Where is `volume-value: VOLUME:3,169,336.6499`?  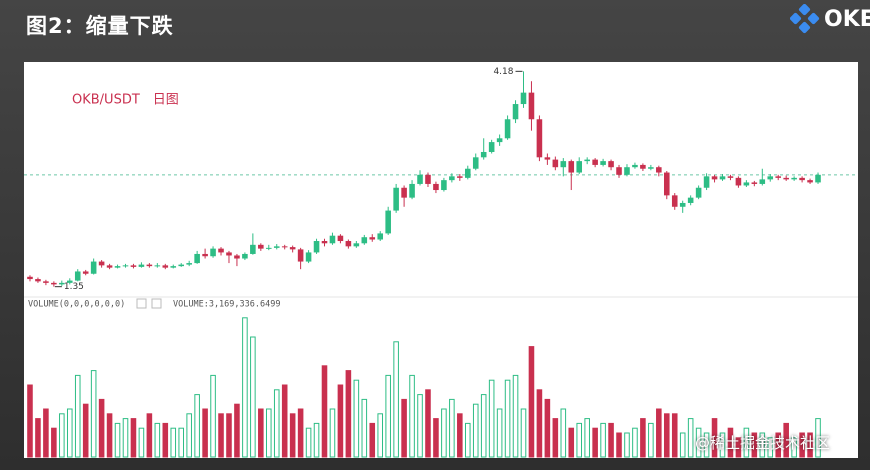
volume-value: VOLUME:3,169,336.6499 is located at coordinates (226, 305).